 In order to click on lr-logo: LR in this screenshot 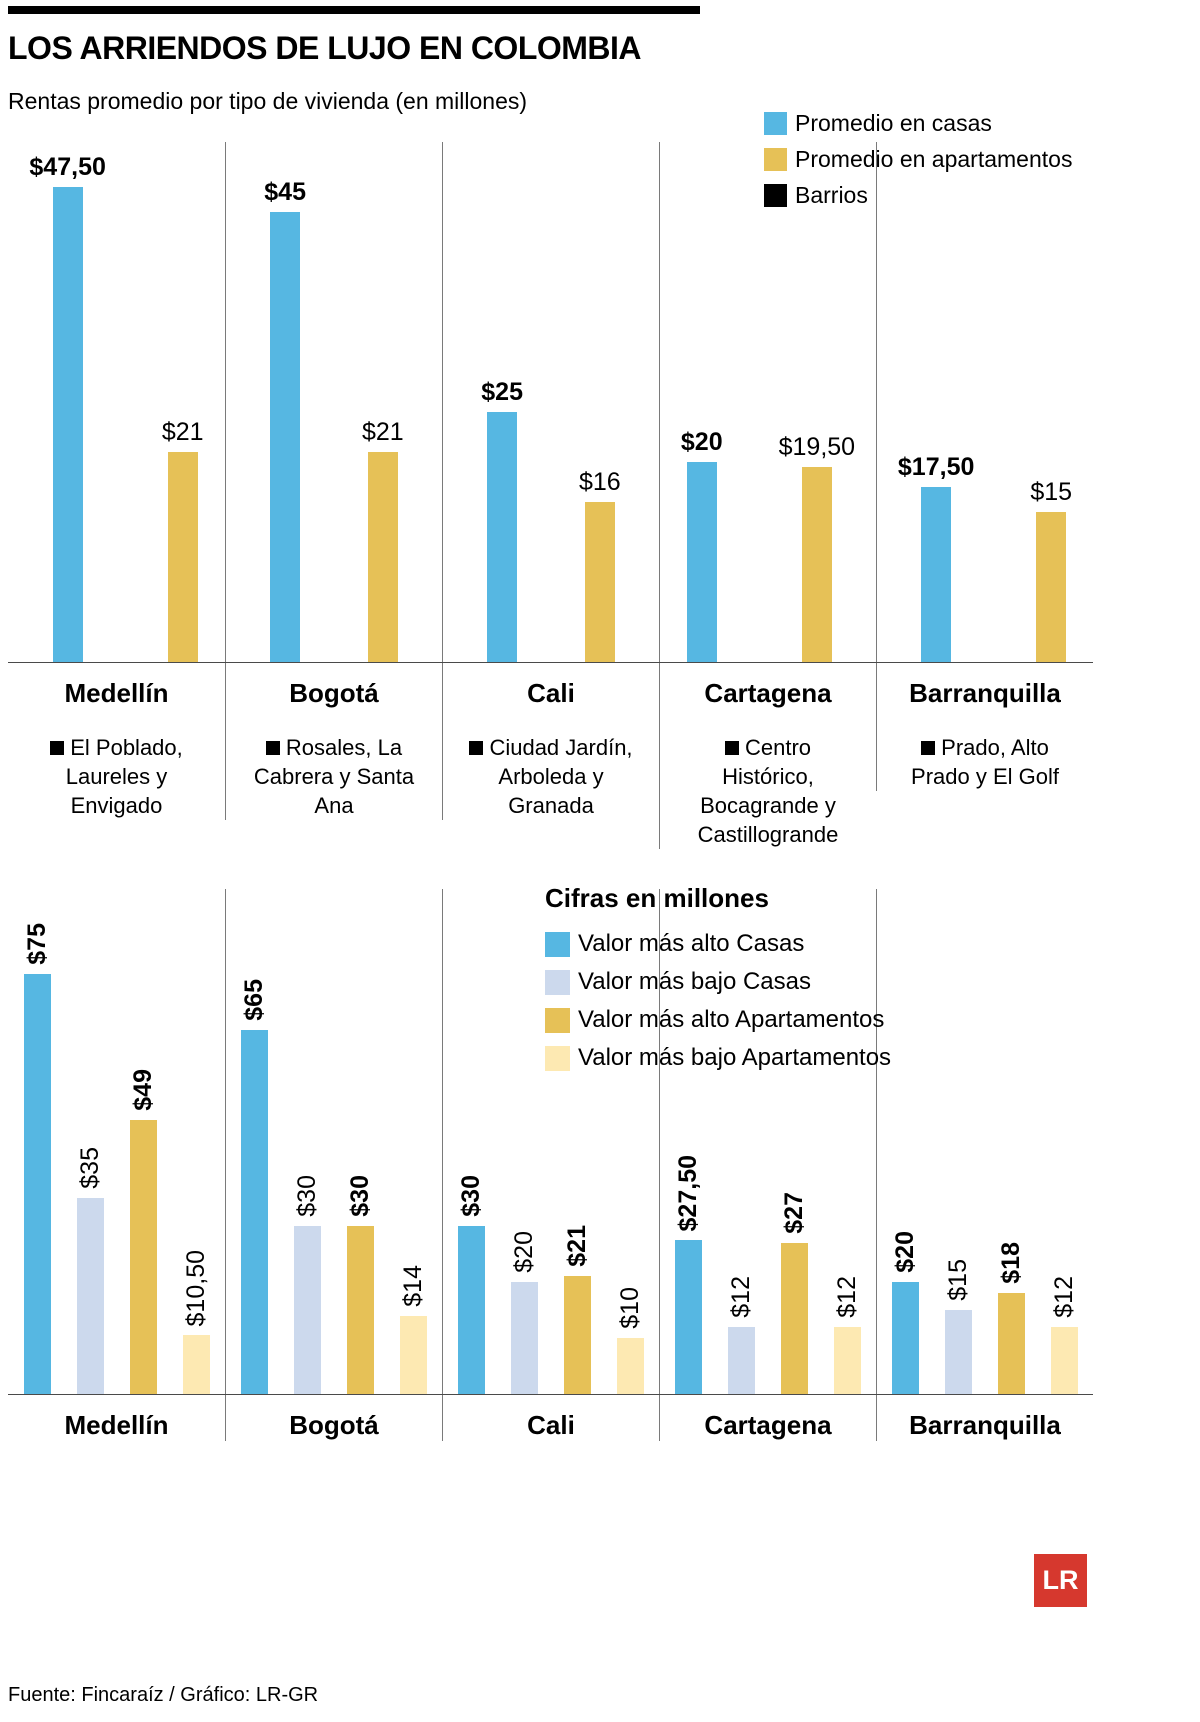, I will do `click(1060, 1580)`.